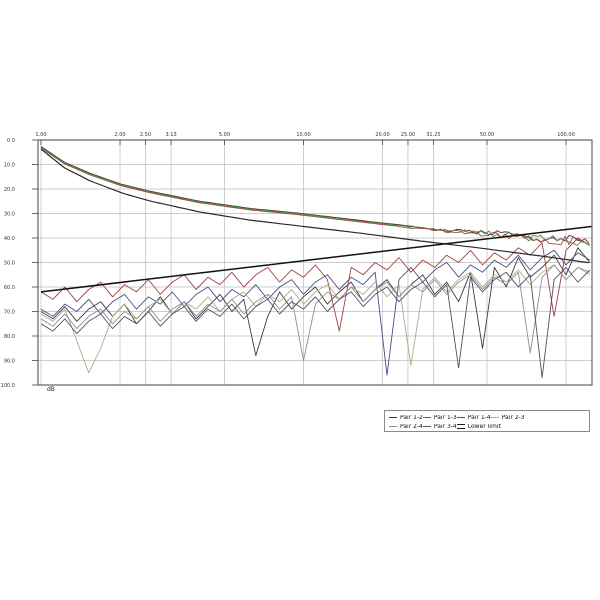  I want to click on legend-item-lower-limit: Lower limit, so click(478, 426).